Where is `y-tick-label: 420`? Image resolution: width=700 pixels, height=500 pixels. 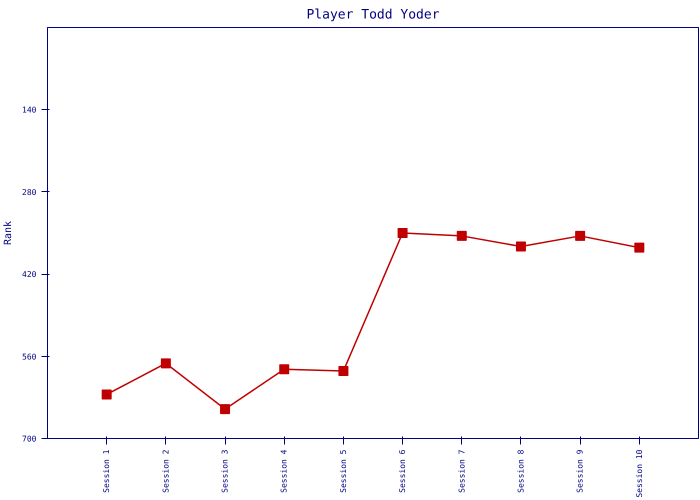
y-tick-label: 420 is located at coordinates (29, 275).